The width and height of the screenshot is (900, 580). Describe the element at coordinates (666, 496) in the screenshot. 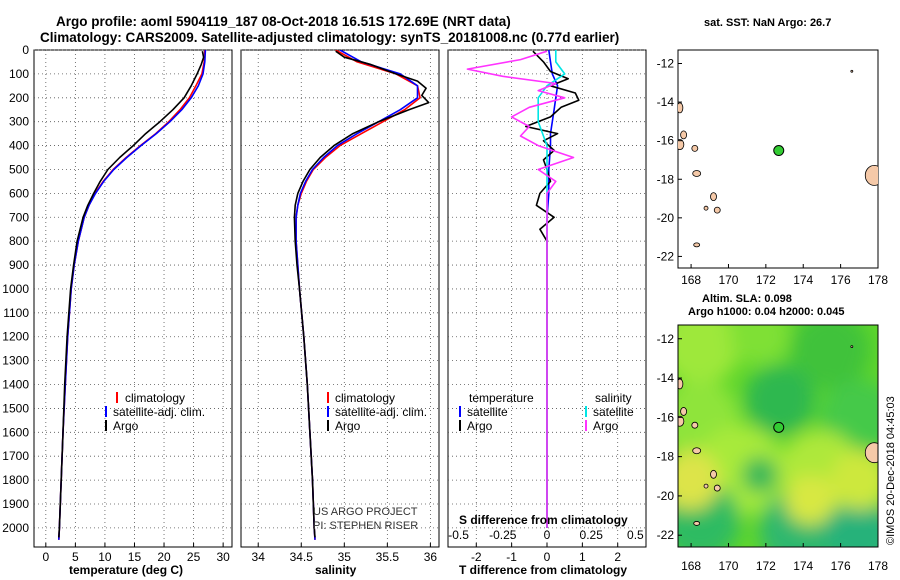

I see `lat-tick-label: -20` at that location.